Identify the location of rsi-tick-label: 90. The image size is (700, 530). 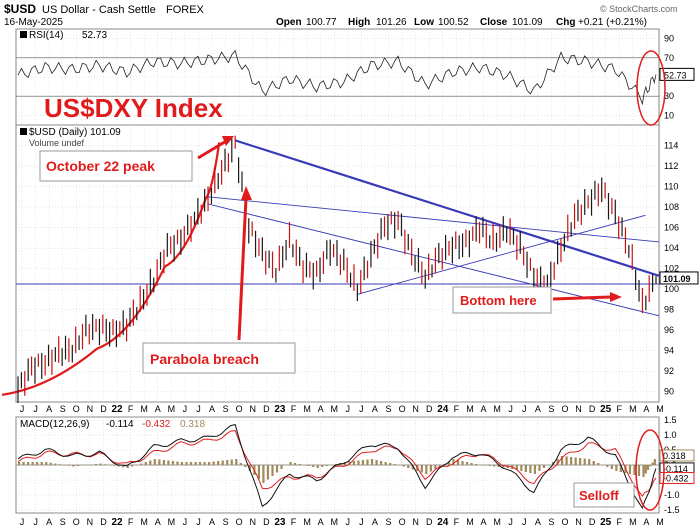
(669, 39).